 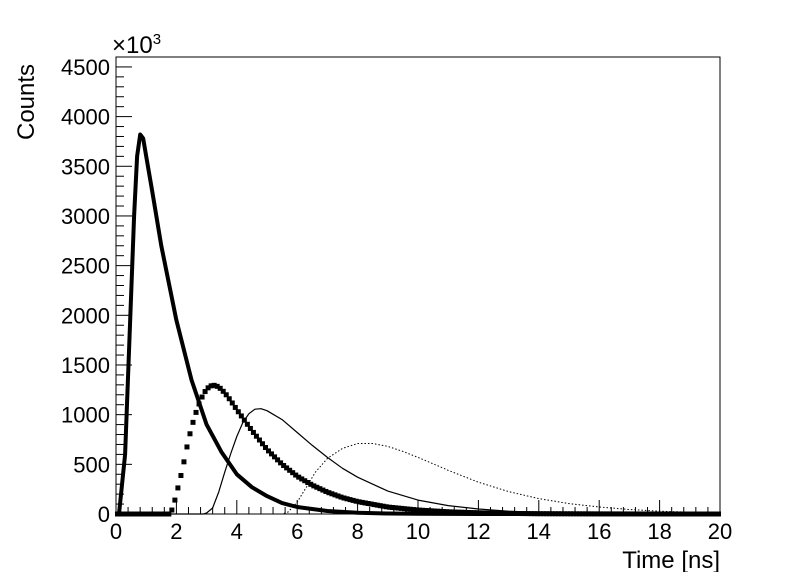 I want to click on y-tick-label: 3000, so click(x=85, y=216).